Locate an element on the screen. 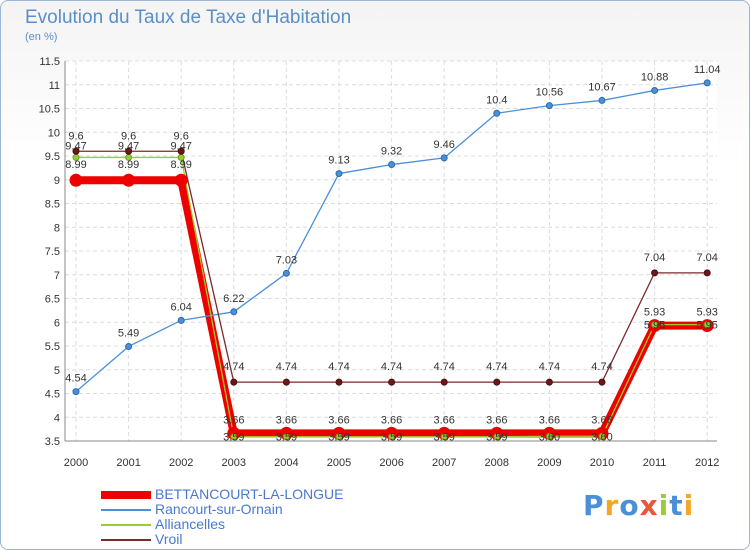 The image size is (750, 550). data-label-rancourt: 10.88 is located at coordinates (655, 77).